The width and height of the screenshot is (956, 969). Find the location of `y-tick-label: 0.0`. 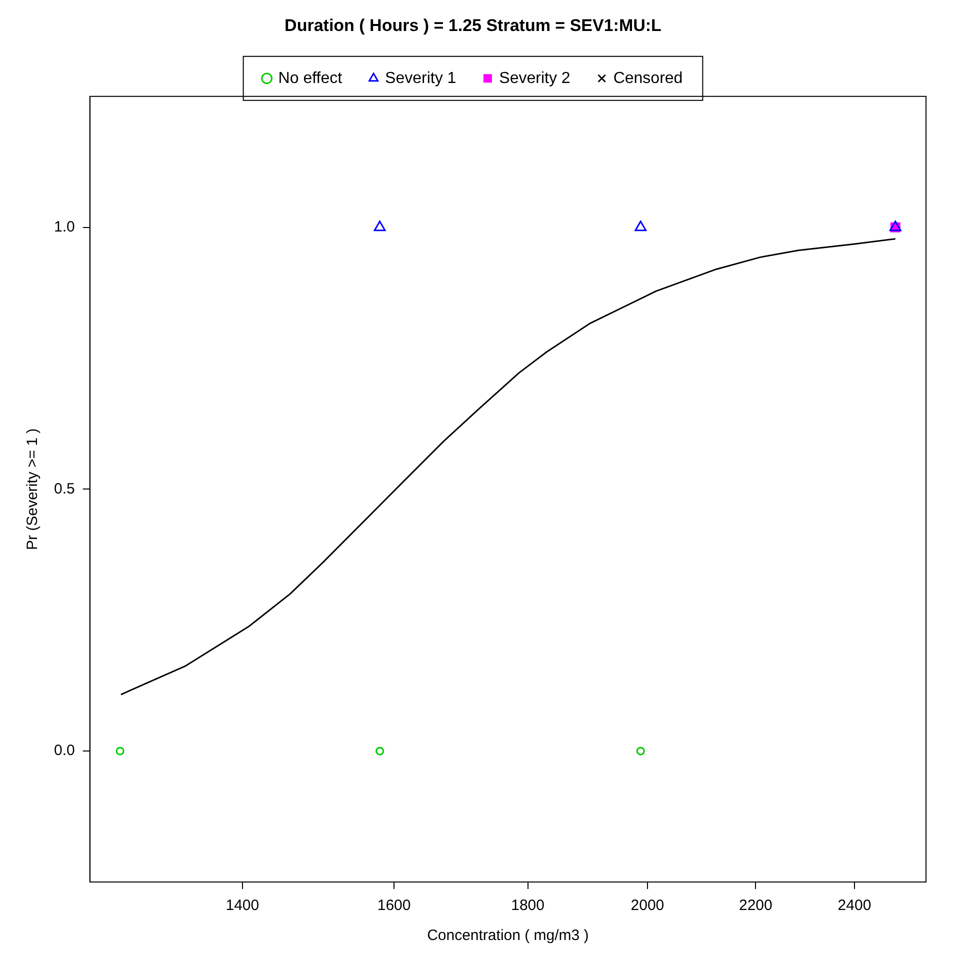

y-tick-label: 0.0 is located at coordinates (64, 751).